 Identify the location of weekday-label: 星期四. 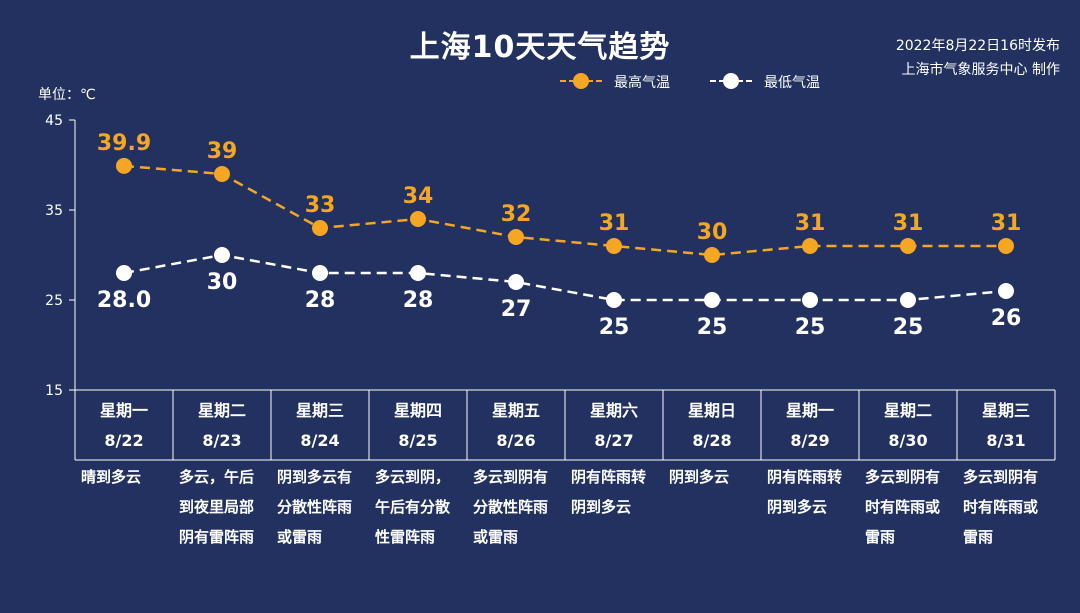
(417, 410).